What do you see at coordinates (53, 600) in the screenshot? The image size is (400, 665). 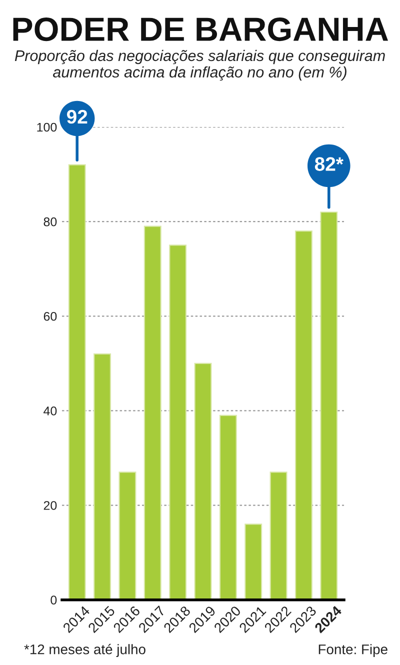 I see `y-tick-label: 0` at bounding box center [53, 600].